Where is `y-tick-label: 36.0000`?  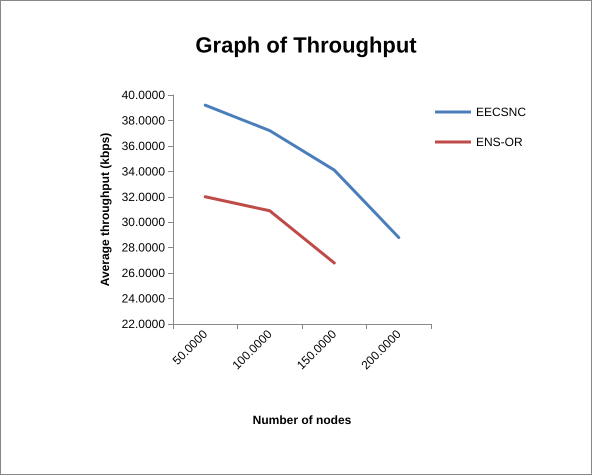 y-tick-label: 36.0000 is located at coordinates (144, 145).